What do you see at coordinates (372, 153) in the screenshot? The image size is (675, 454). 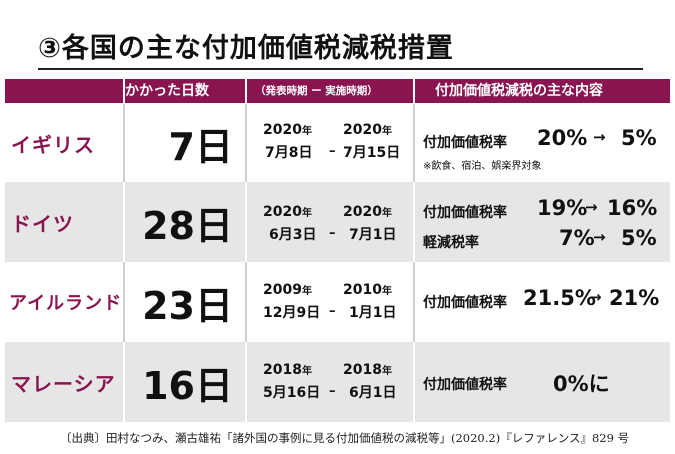 I see `impl-date: 7月15日` at bounding box center [372, 153].